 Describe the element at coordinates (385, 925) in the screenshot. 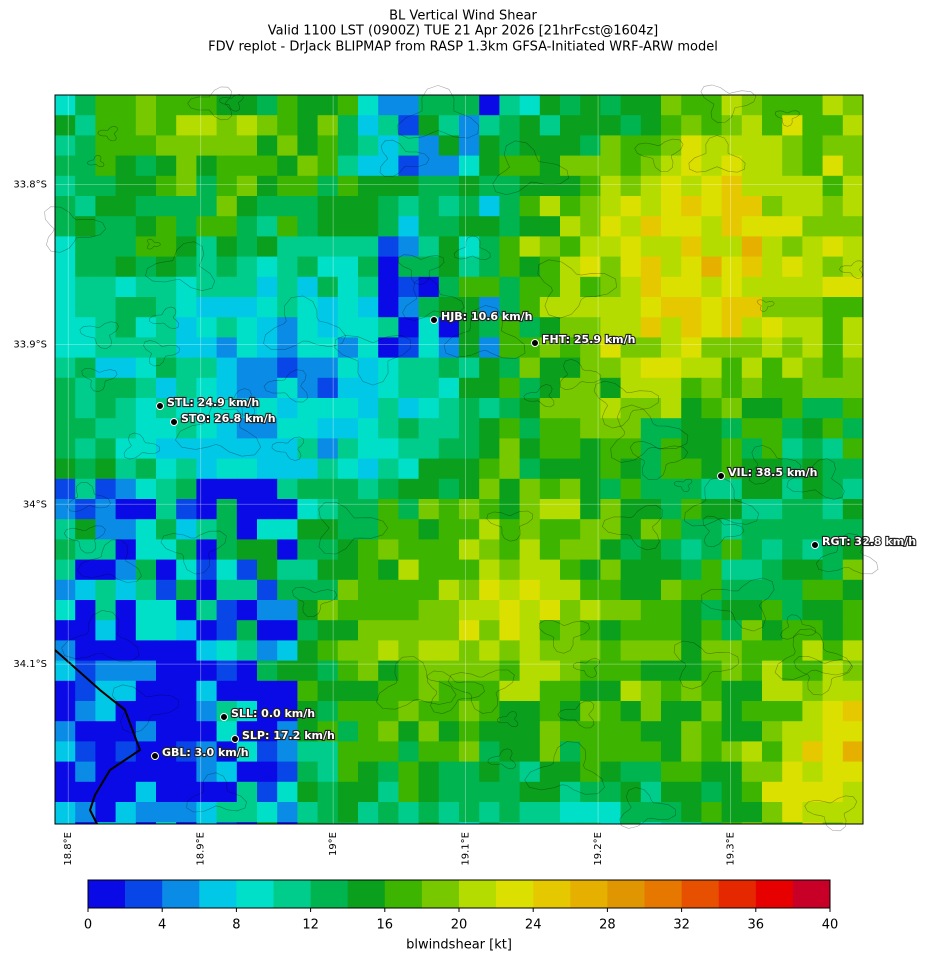

I see `colorbar-tick-label: 16` at that location.